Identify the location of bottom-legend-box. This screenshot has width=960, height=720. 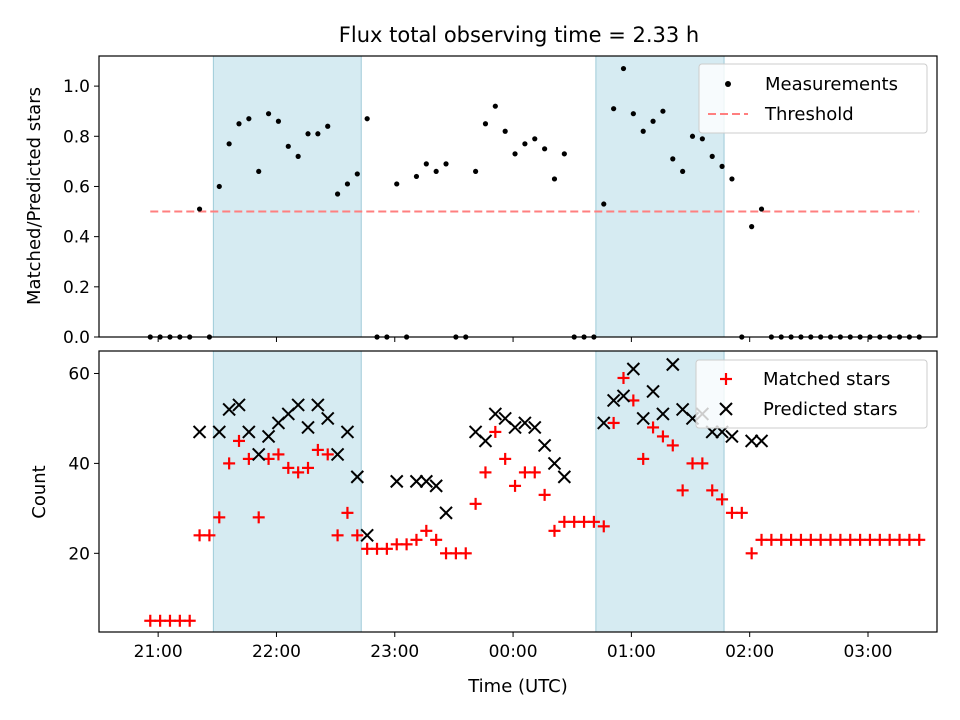
(811, 394).